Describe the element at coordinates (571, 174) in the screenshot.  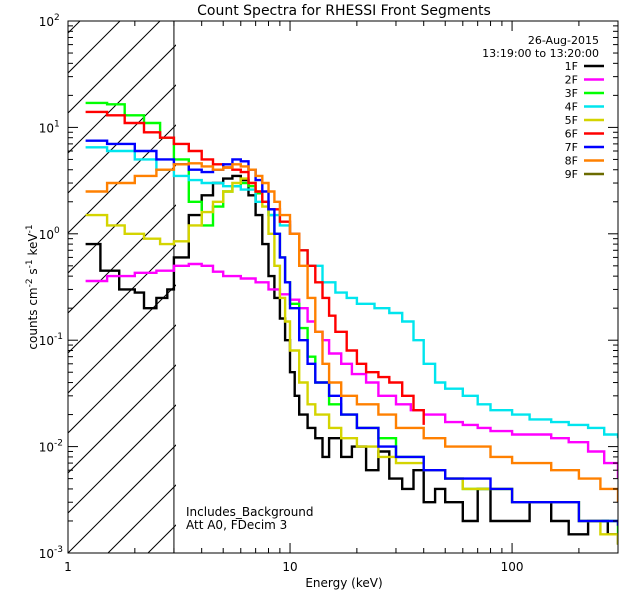
I see `legend-label-9F: 9F` at that location.